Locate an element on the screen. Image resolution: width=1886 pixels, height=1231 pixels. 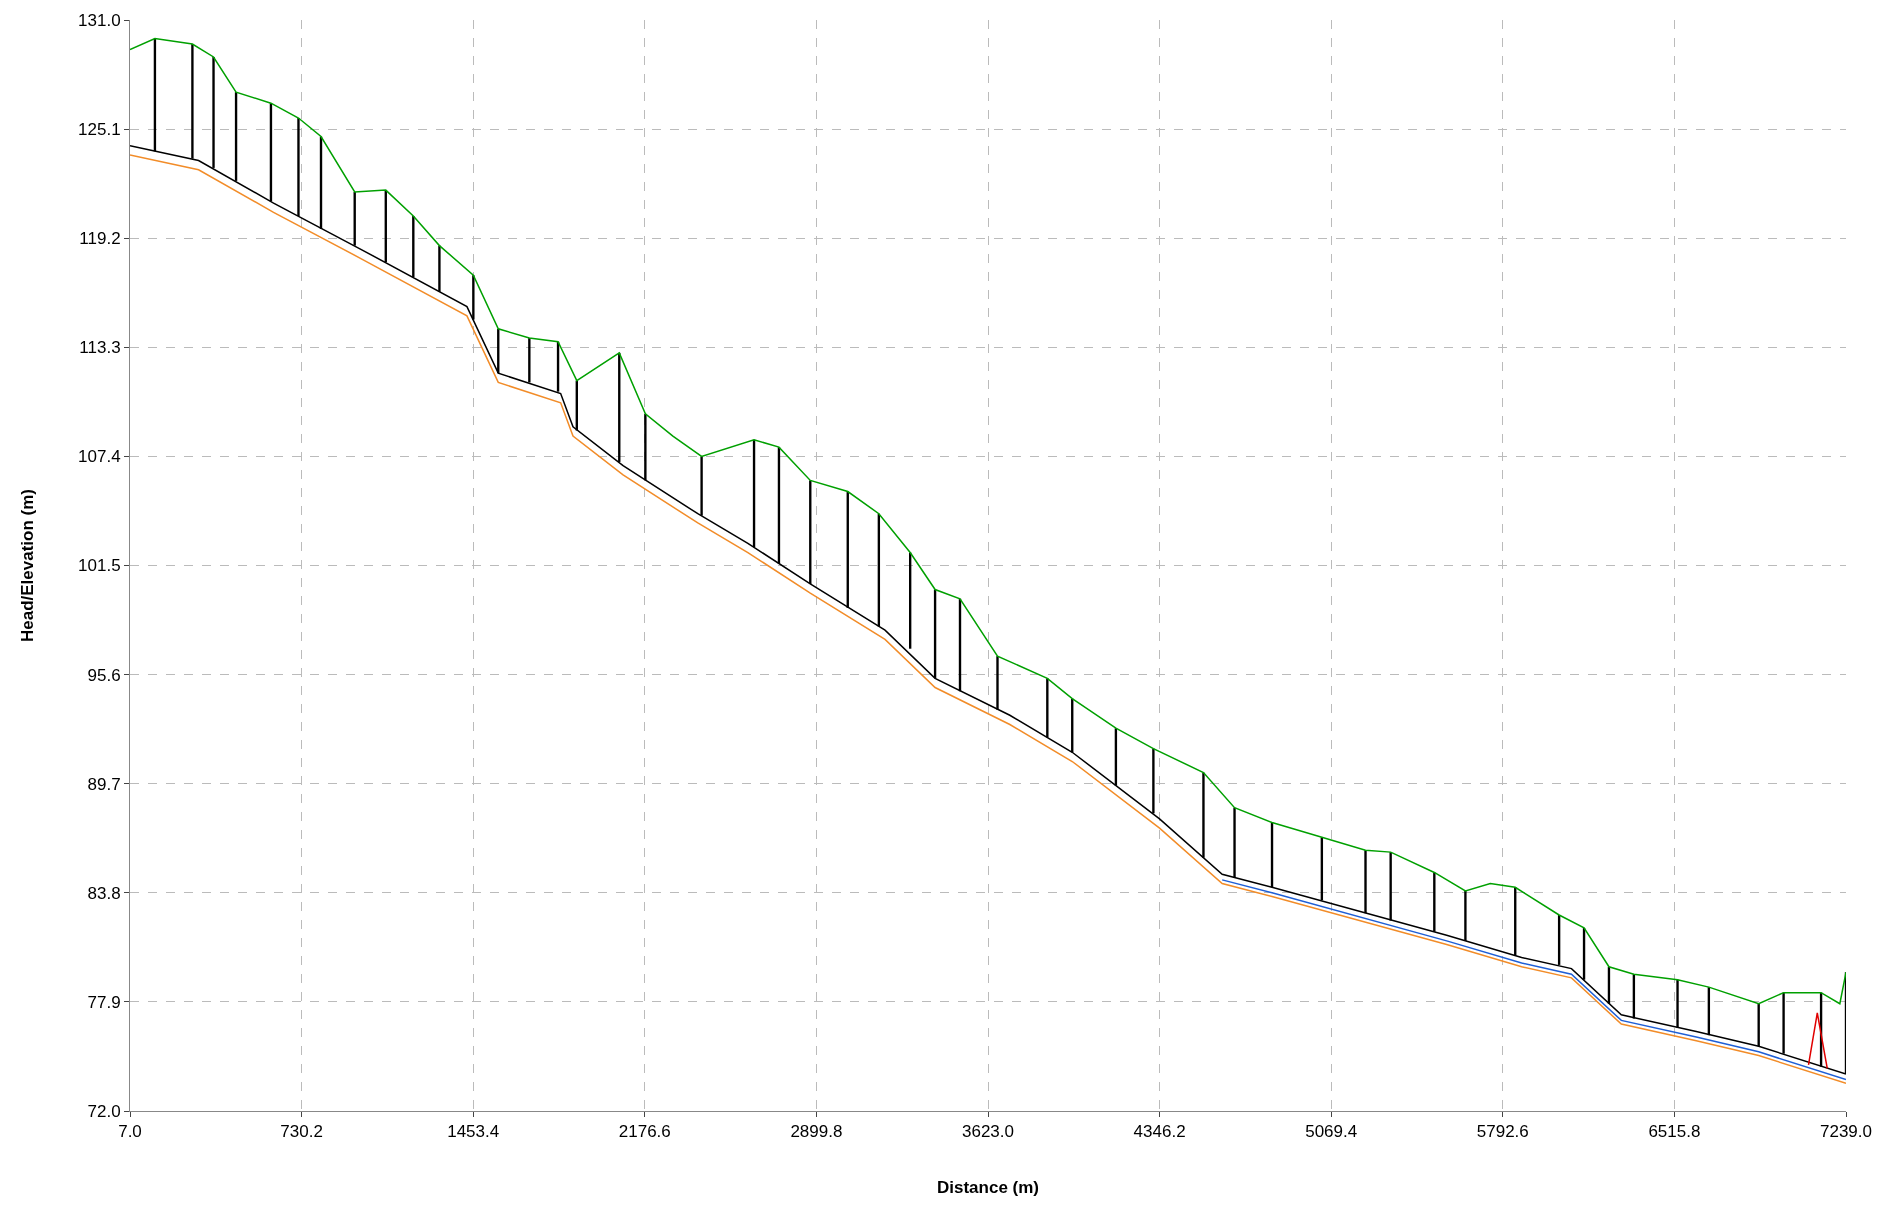
x-tick-label: 2899.8 is located at coordinates (816, 1132).